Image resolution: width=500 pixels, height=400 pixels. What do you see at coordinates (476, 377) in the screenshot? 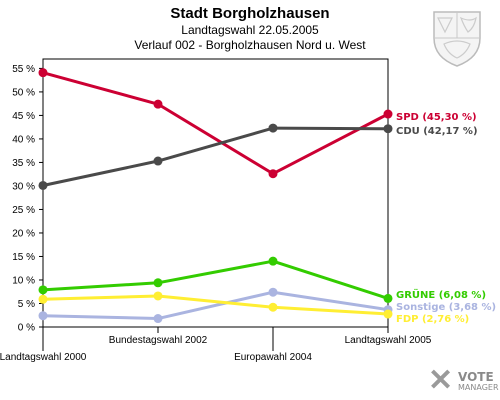
I see `logo-text: VOTE` at bounding box center [476, 377].